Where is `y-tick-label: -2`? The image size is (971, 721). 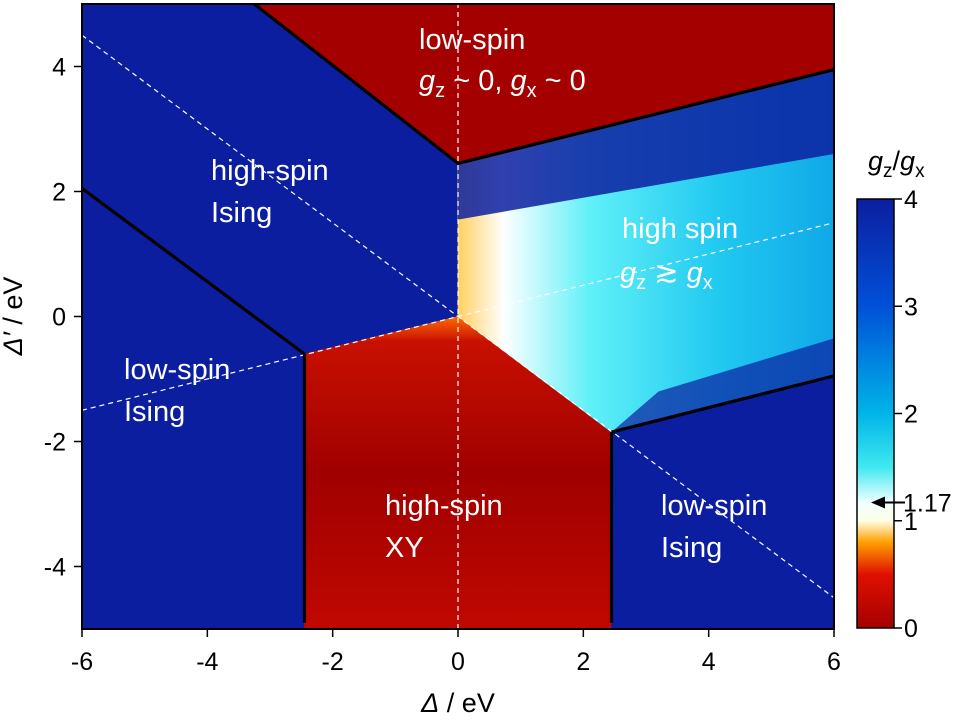 y-tick-label: -2 is located at coordinates (55, 443).